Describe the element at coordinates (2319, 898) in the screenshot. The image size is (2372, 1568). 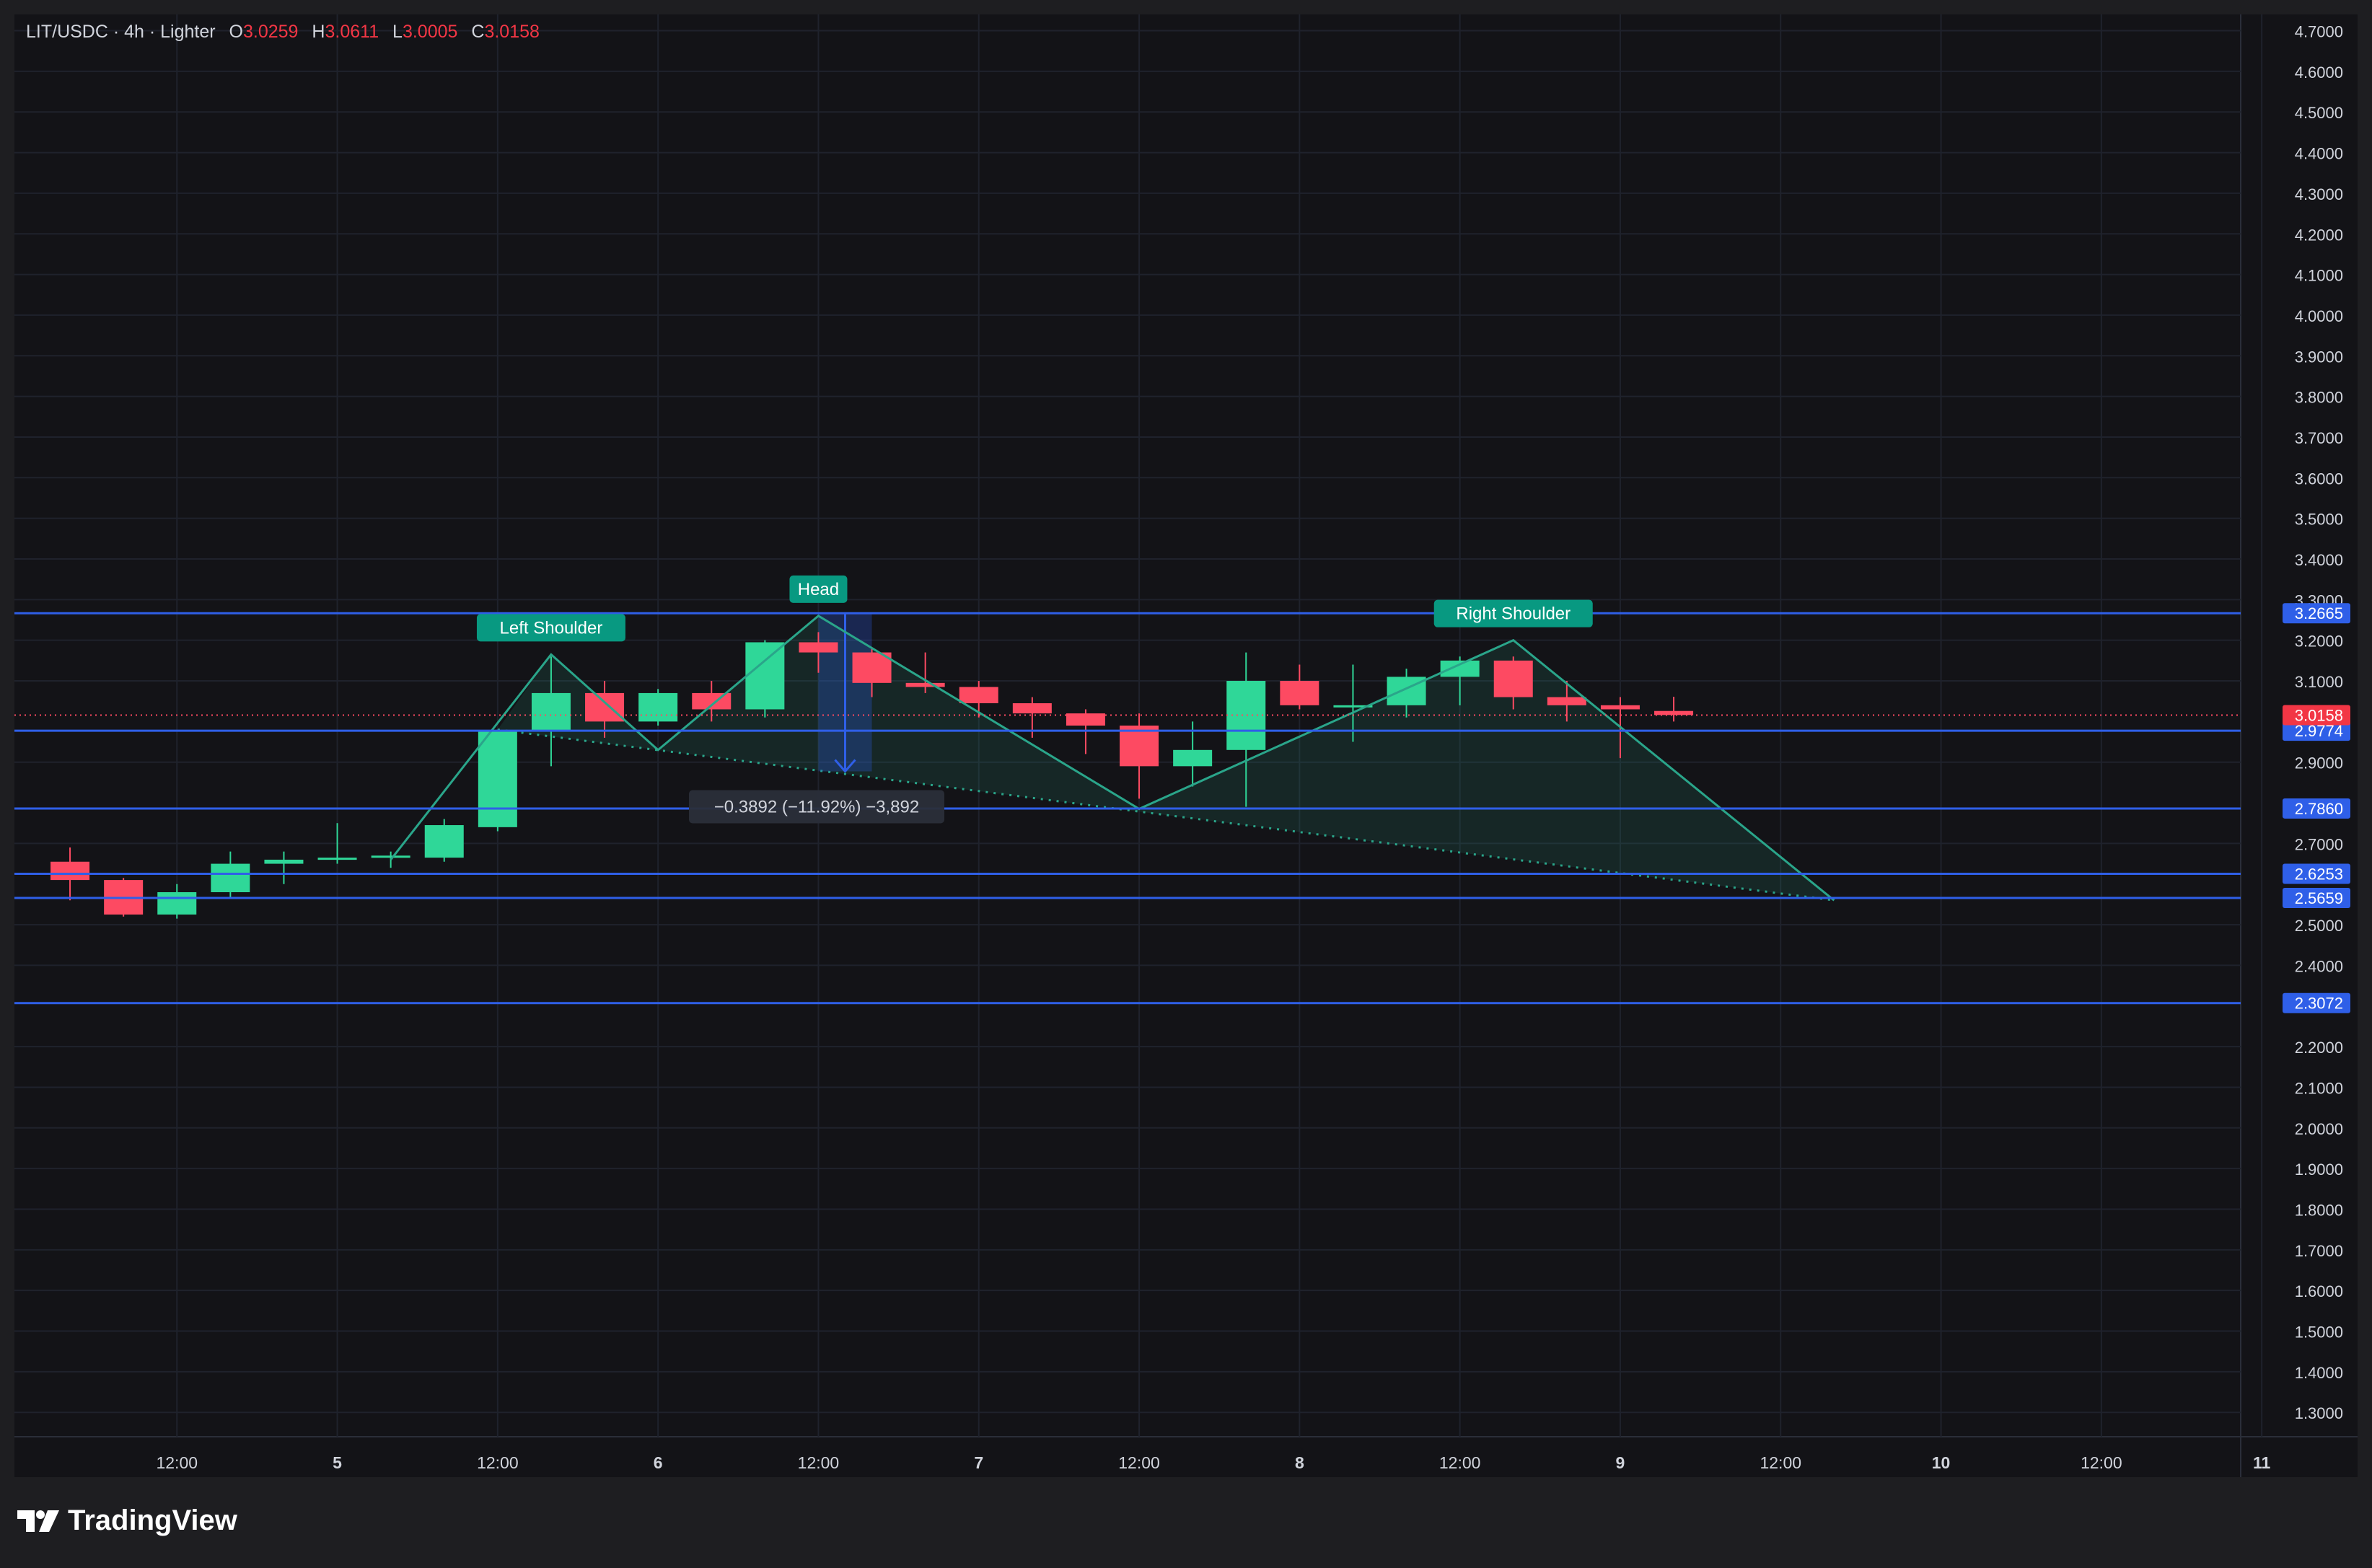
I see `level-price-label: 2.5659` at that location.